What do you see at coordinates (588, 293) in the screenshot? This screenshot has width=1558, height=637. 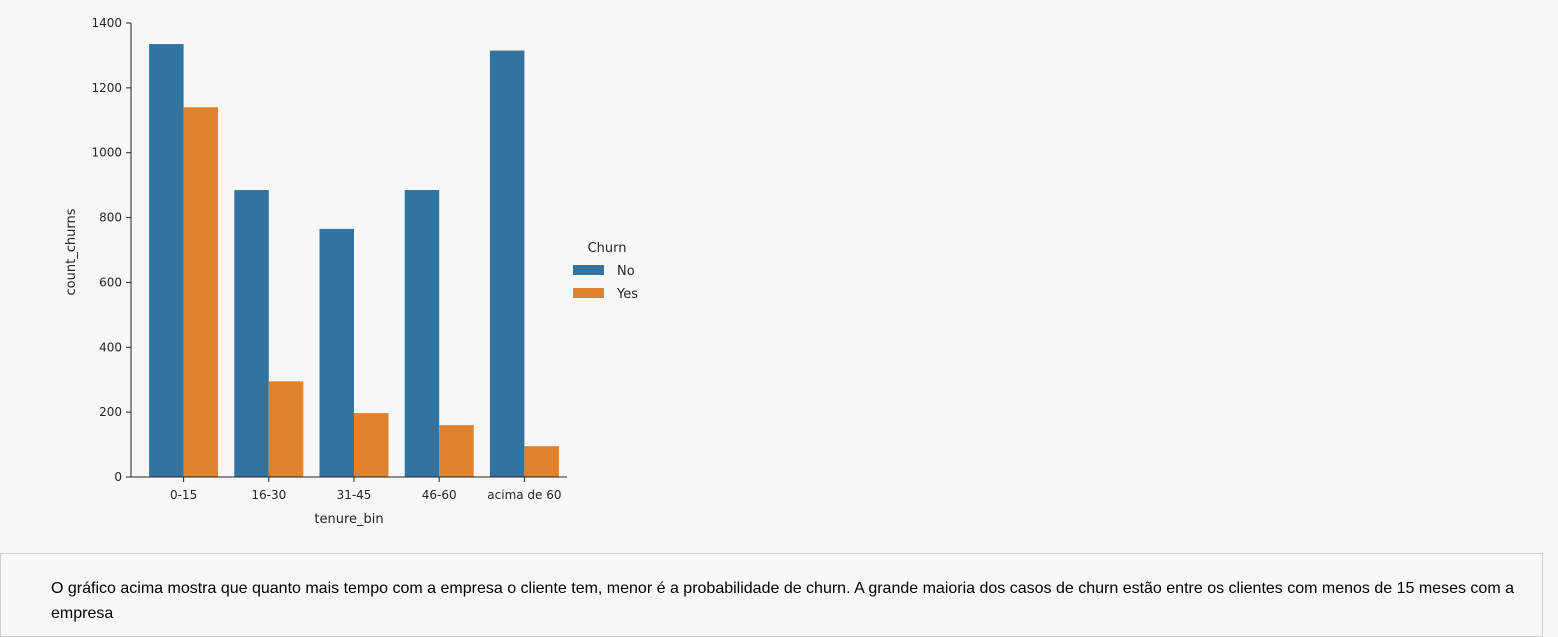 I see `legend-swatch-yes` at bounding box center [588, 293].